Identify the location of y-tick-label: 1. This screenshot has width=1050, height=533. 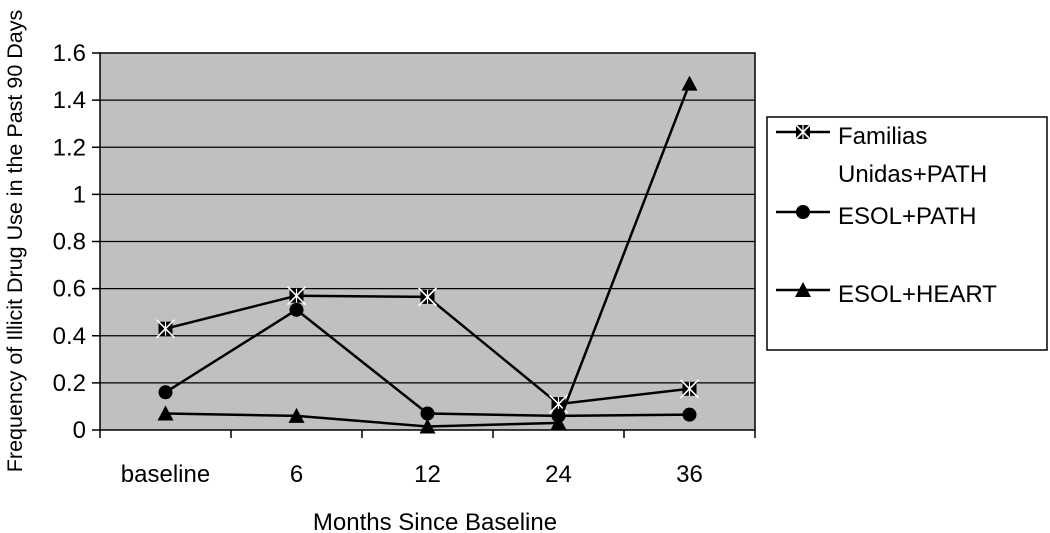
(79, 194).